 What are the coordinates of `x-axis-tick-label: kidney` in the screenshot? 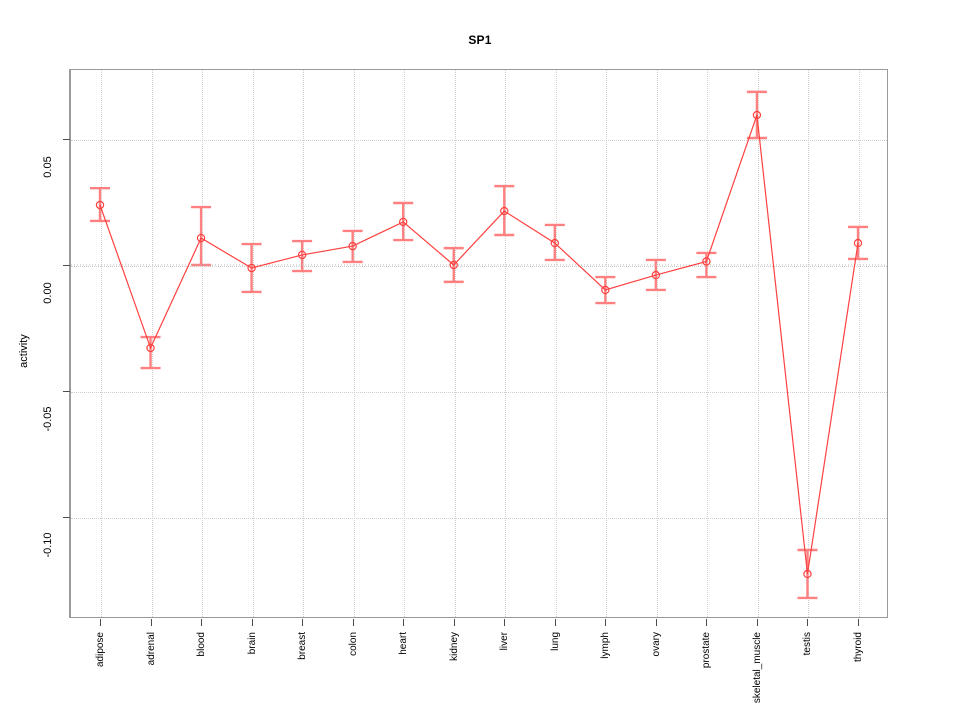 It's located at (454, 646).